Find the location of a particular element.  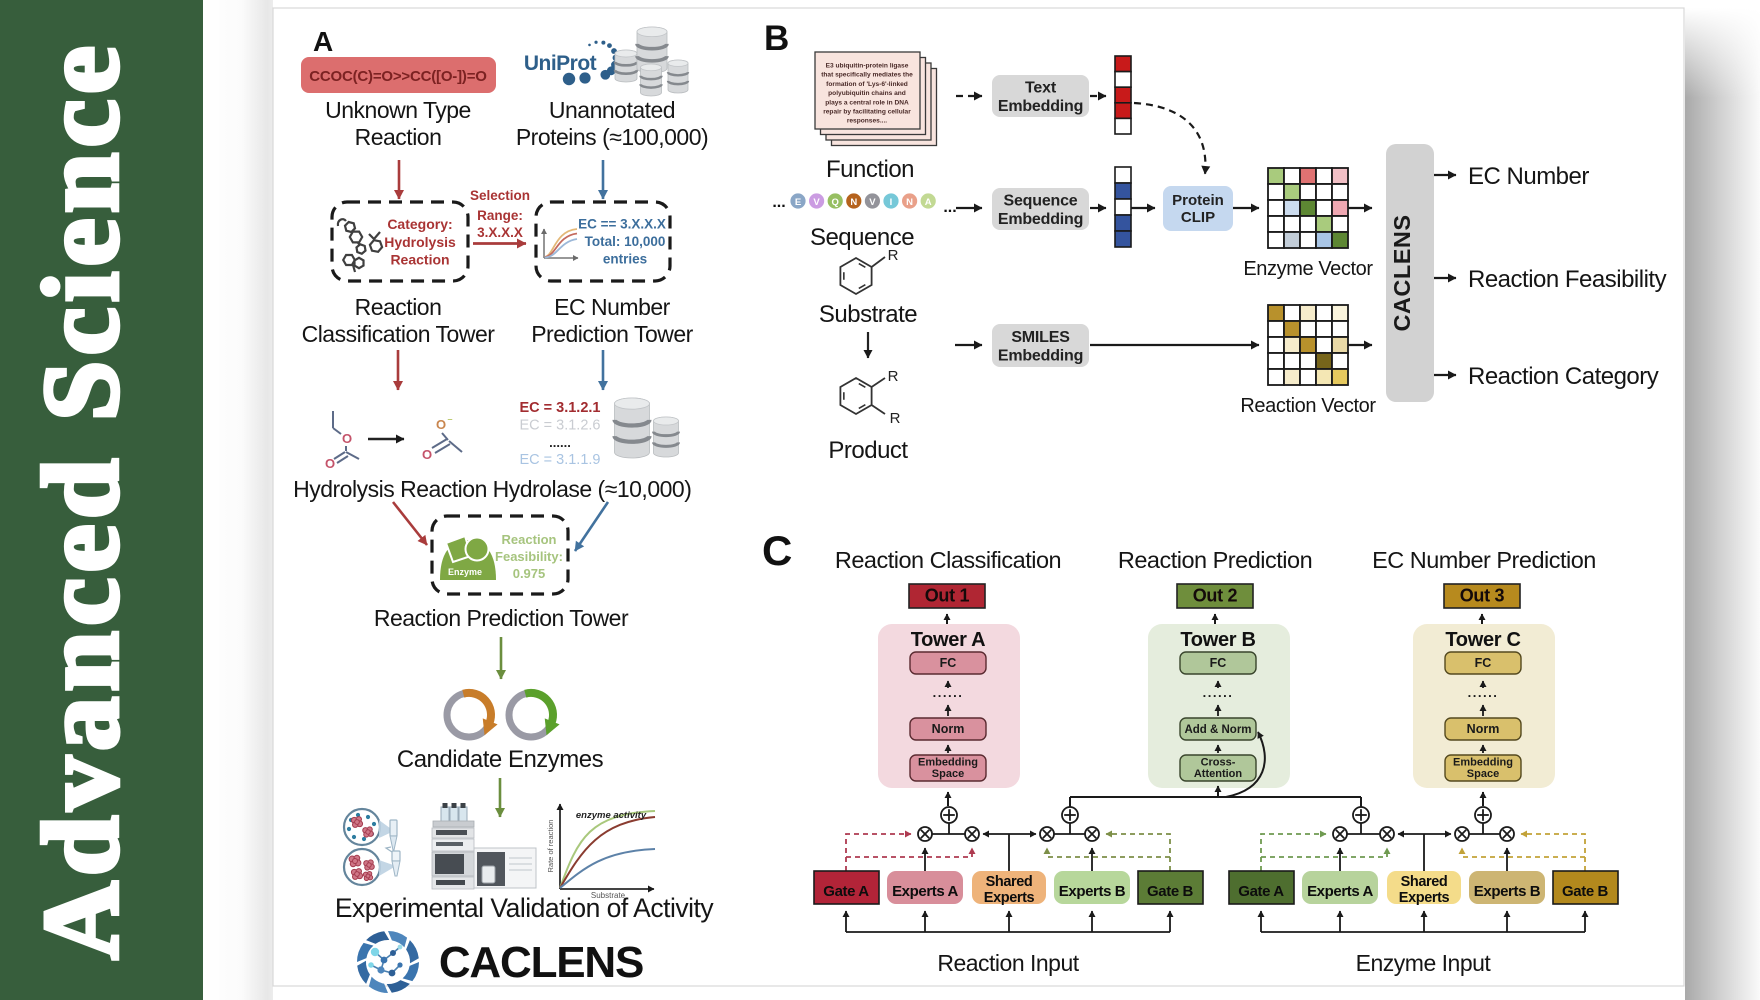

svg-text: EC == 3.X.X.X is located at coordinates (622, 224).